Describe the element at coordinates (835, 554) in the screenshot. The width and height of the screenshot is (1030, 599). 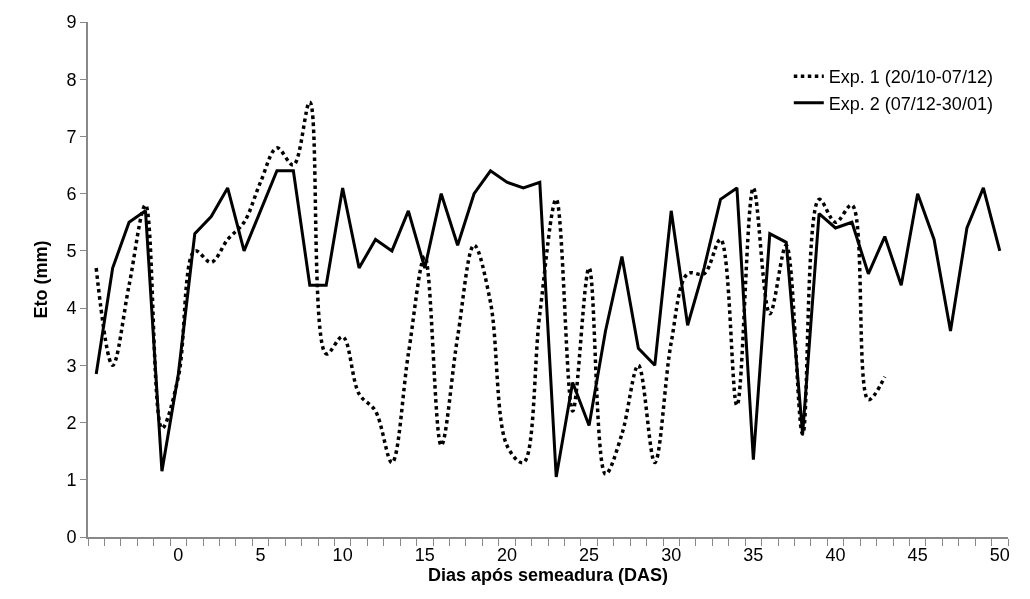
I see `x-tick-label: 40` at that location.